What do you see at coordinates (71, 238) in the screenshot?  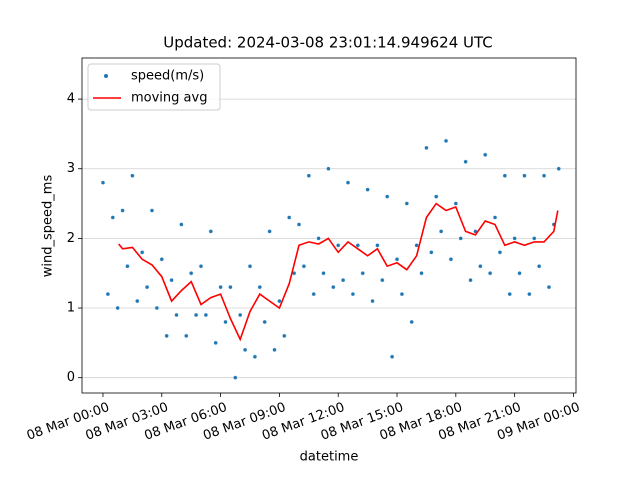 I see `y-tick-label: 2` at bounding box center [71, 238].